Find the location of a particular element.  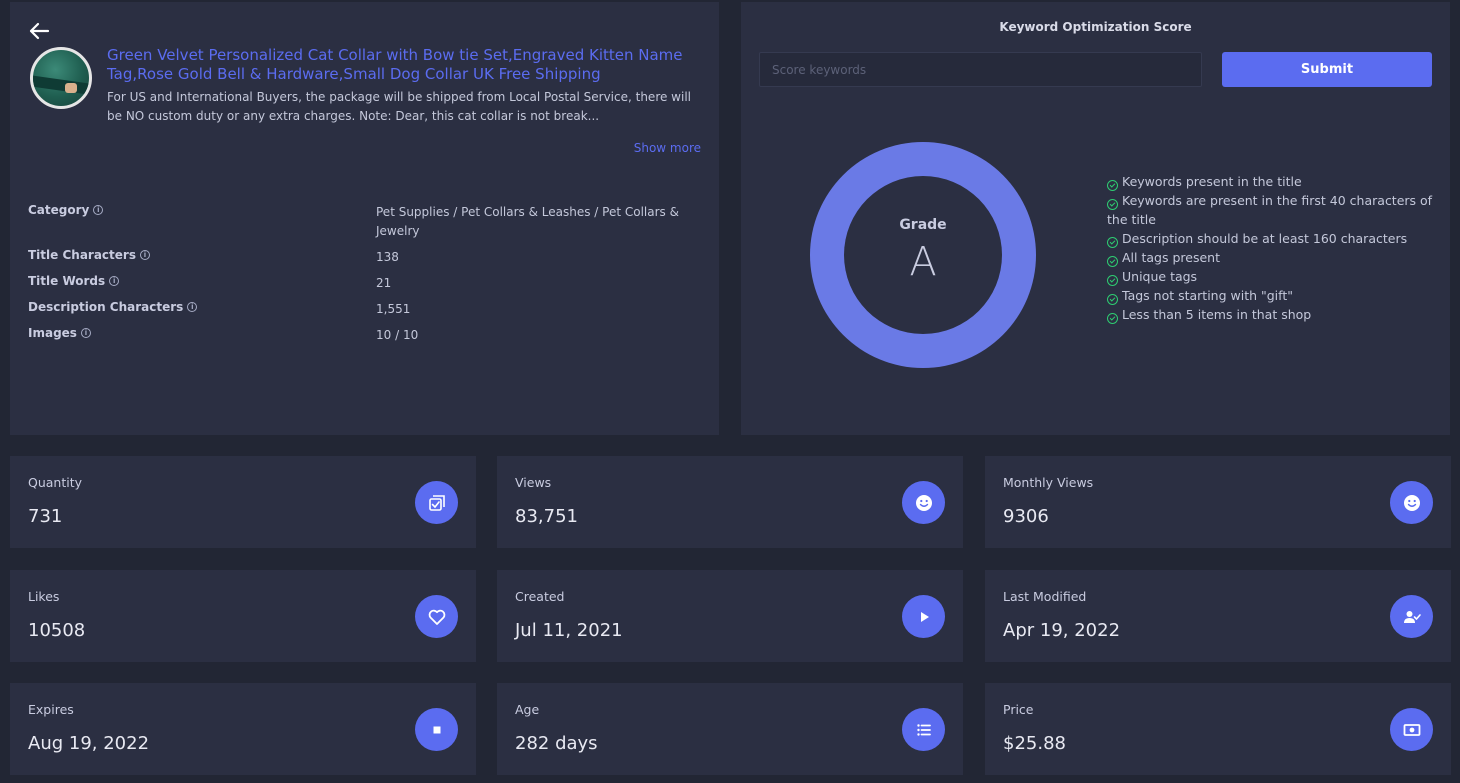

stat-card-likes: Likes 10508 is located at coordinates (243, 616).